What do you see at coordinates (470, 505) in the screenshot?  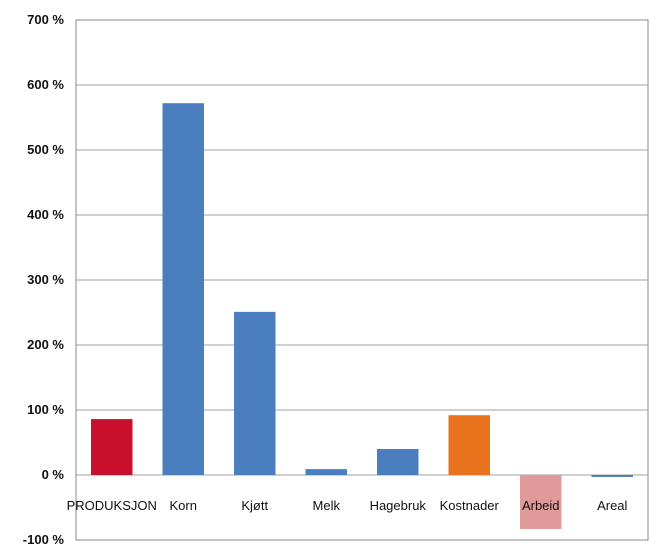 I see `category-label: Kostnader` at bounding box center [470, 505].